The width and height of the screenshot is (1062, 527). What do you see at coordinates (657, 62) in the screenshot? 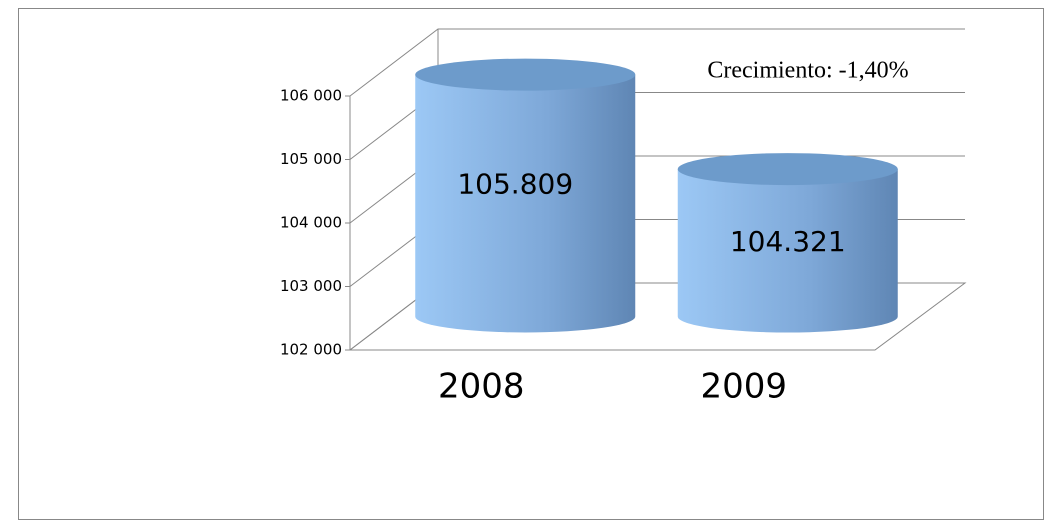
I see `grid-line` at bounding box center [657, 62].